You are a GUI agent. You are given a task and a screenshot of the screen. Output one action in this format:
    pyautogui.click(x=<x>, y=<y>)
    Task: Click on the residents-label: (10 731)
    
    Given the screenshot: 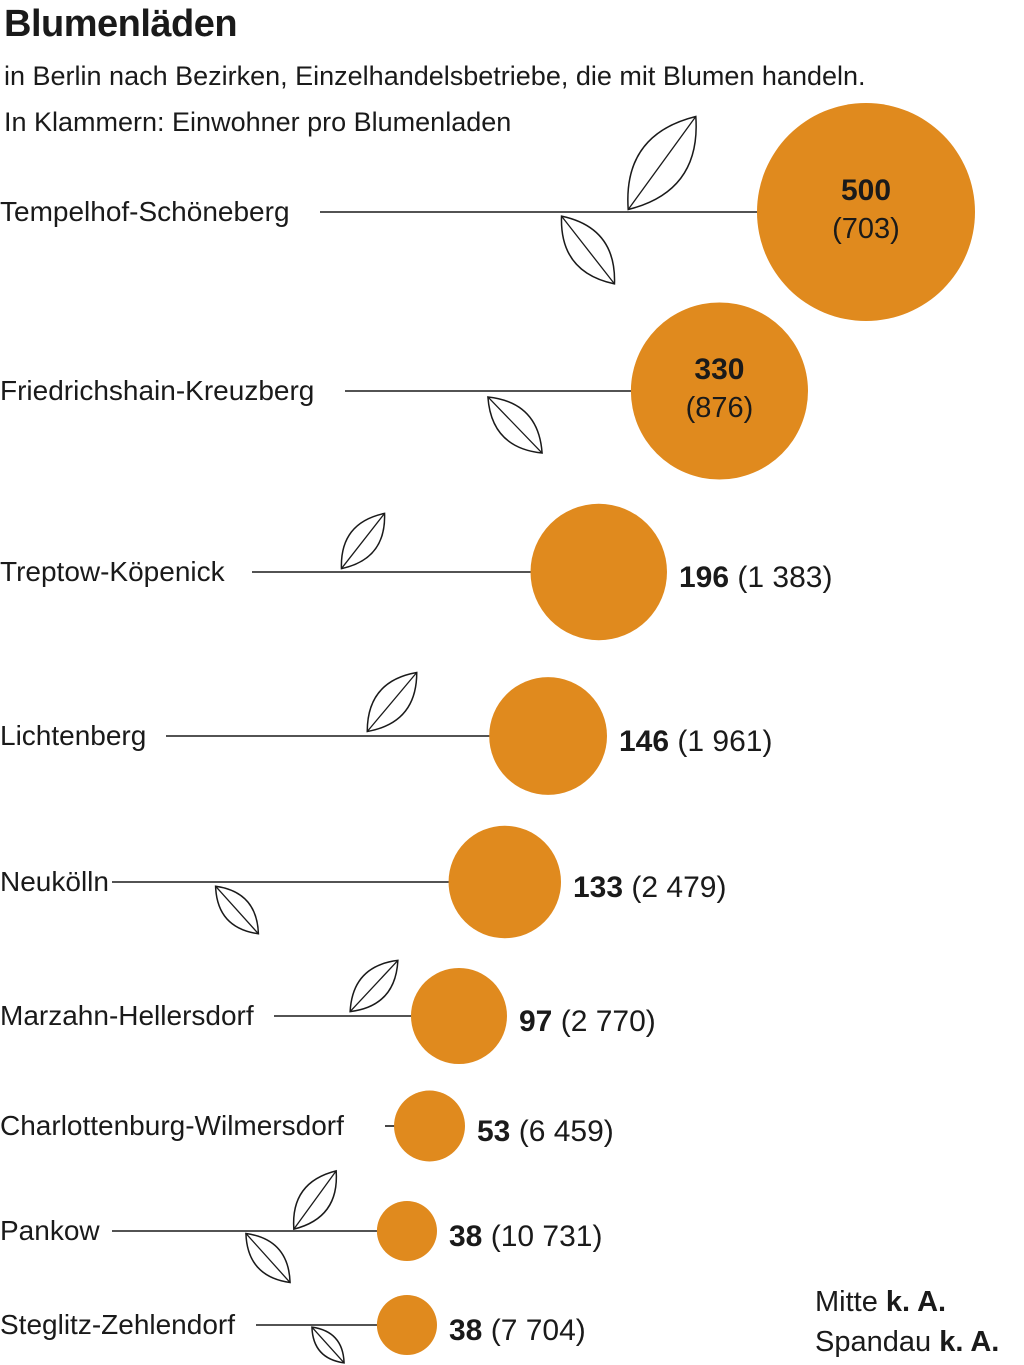 What is the action you would take?
    pyautogui.click(x=542, y=1236)
    